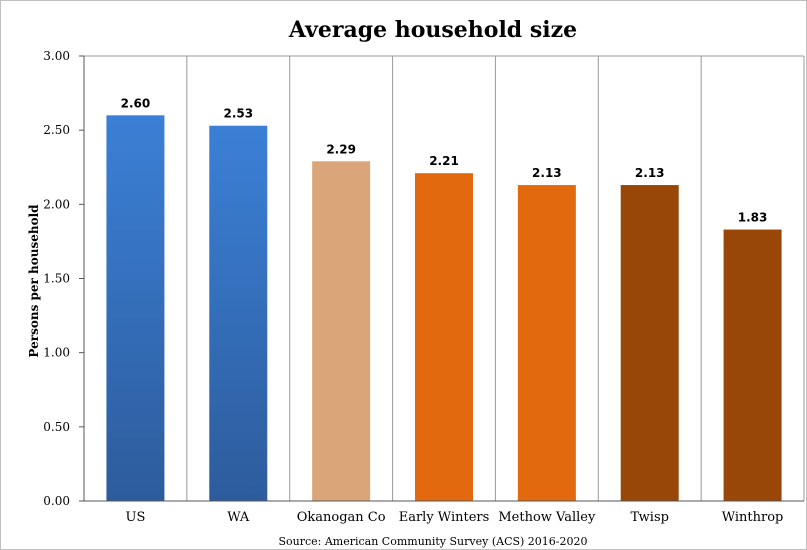  What do you see at coordinates (444, 517) in the screenshot?
I see `x-tick-label: Early Winters` at bounding box center [444, 517].